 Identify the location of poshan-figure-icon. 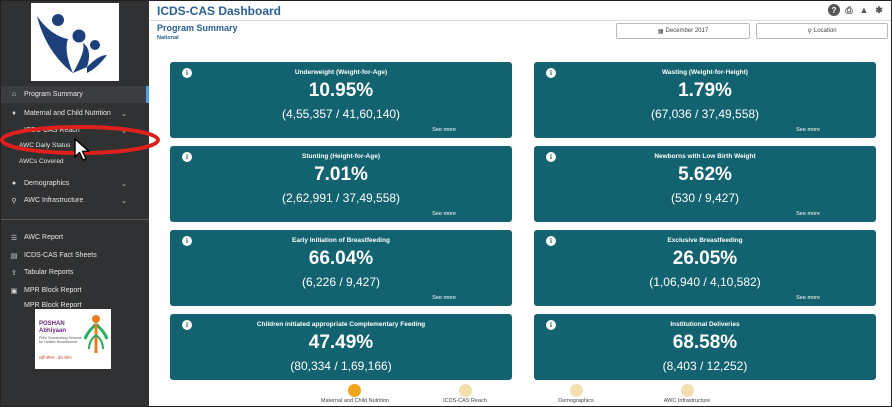
(96, 334).